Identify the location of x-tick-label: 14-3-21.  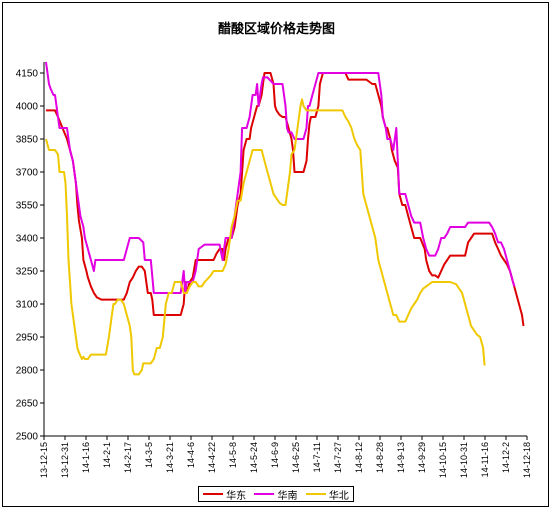
(170, 457).